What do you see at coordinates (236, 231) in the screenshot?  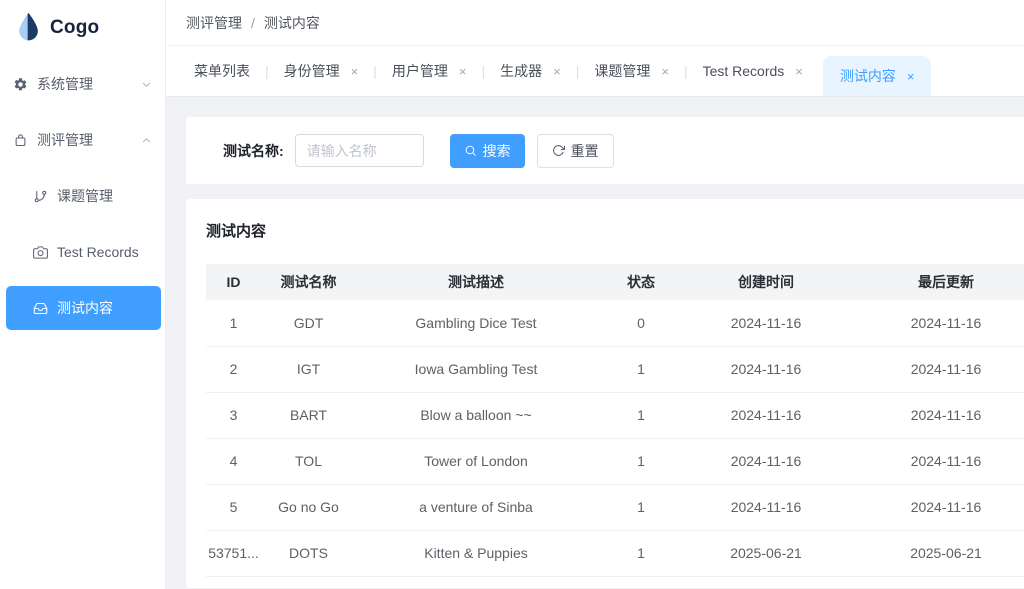 I see `table-title: 测试内容` at bounding box center [236, 231].